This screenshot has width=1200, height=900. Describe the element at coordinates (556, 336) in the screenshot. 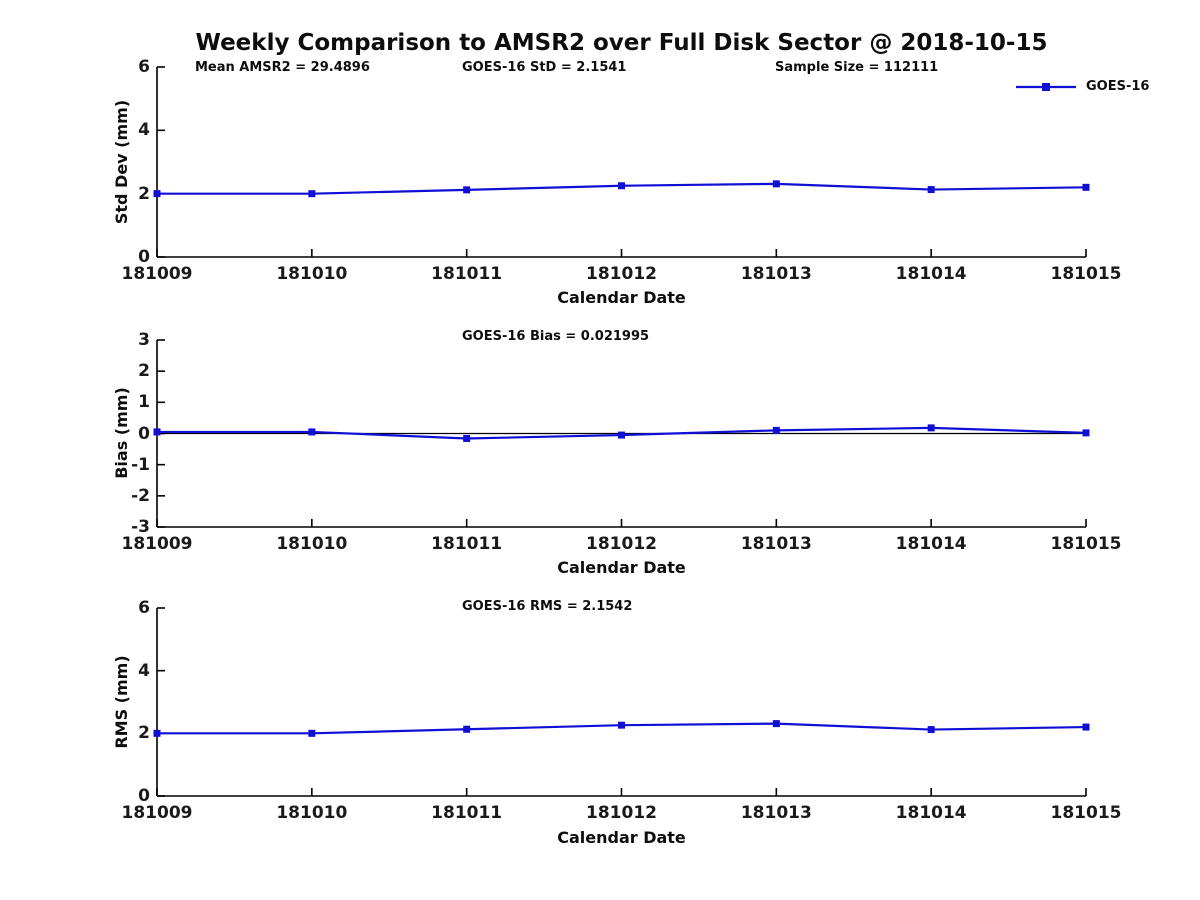

I see `annotation-goes16-bias: GOES-16 Bias = 0.021995` at that location.